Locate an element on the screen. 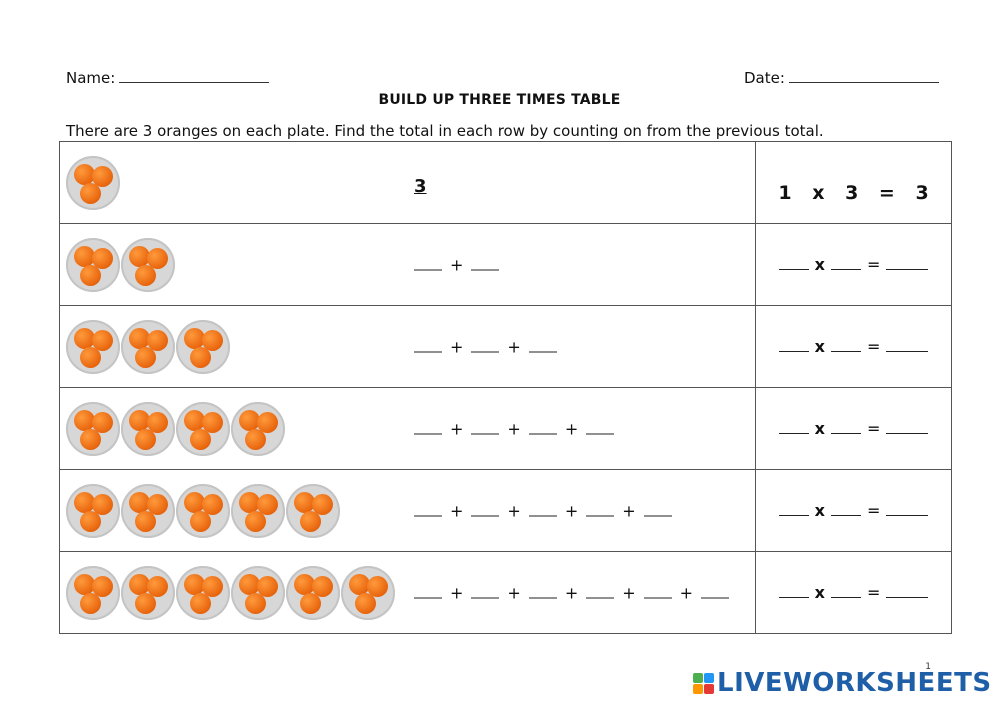 Image resolution: width=999 pixels, height=706 pixels. plates-group is located at coordinates (120, 264).